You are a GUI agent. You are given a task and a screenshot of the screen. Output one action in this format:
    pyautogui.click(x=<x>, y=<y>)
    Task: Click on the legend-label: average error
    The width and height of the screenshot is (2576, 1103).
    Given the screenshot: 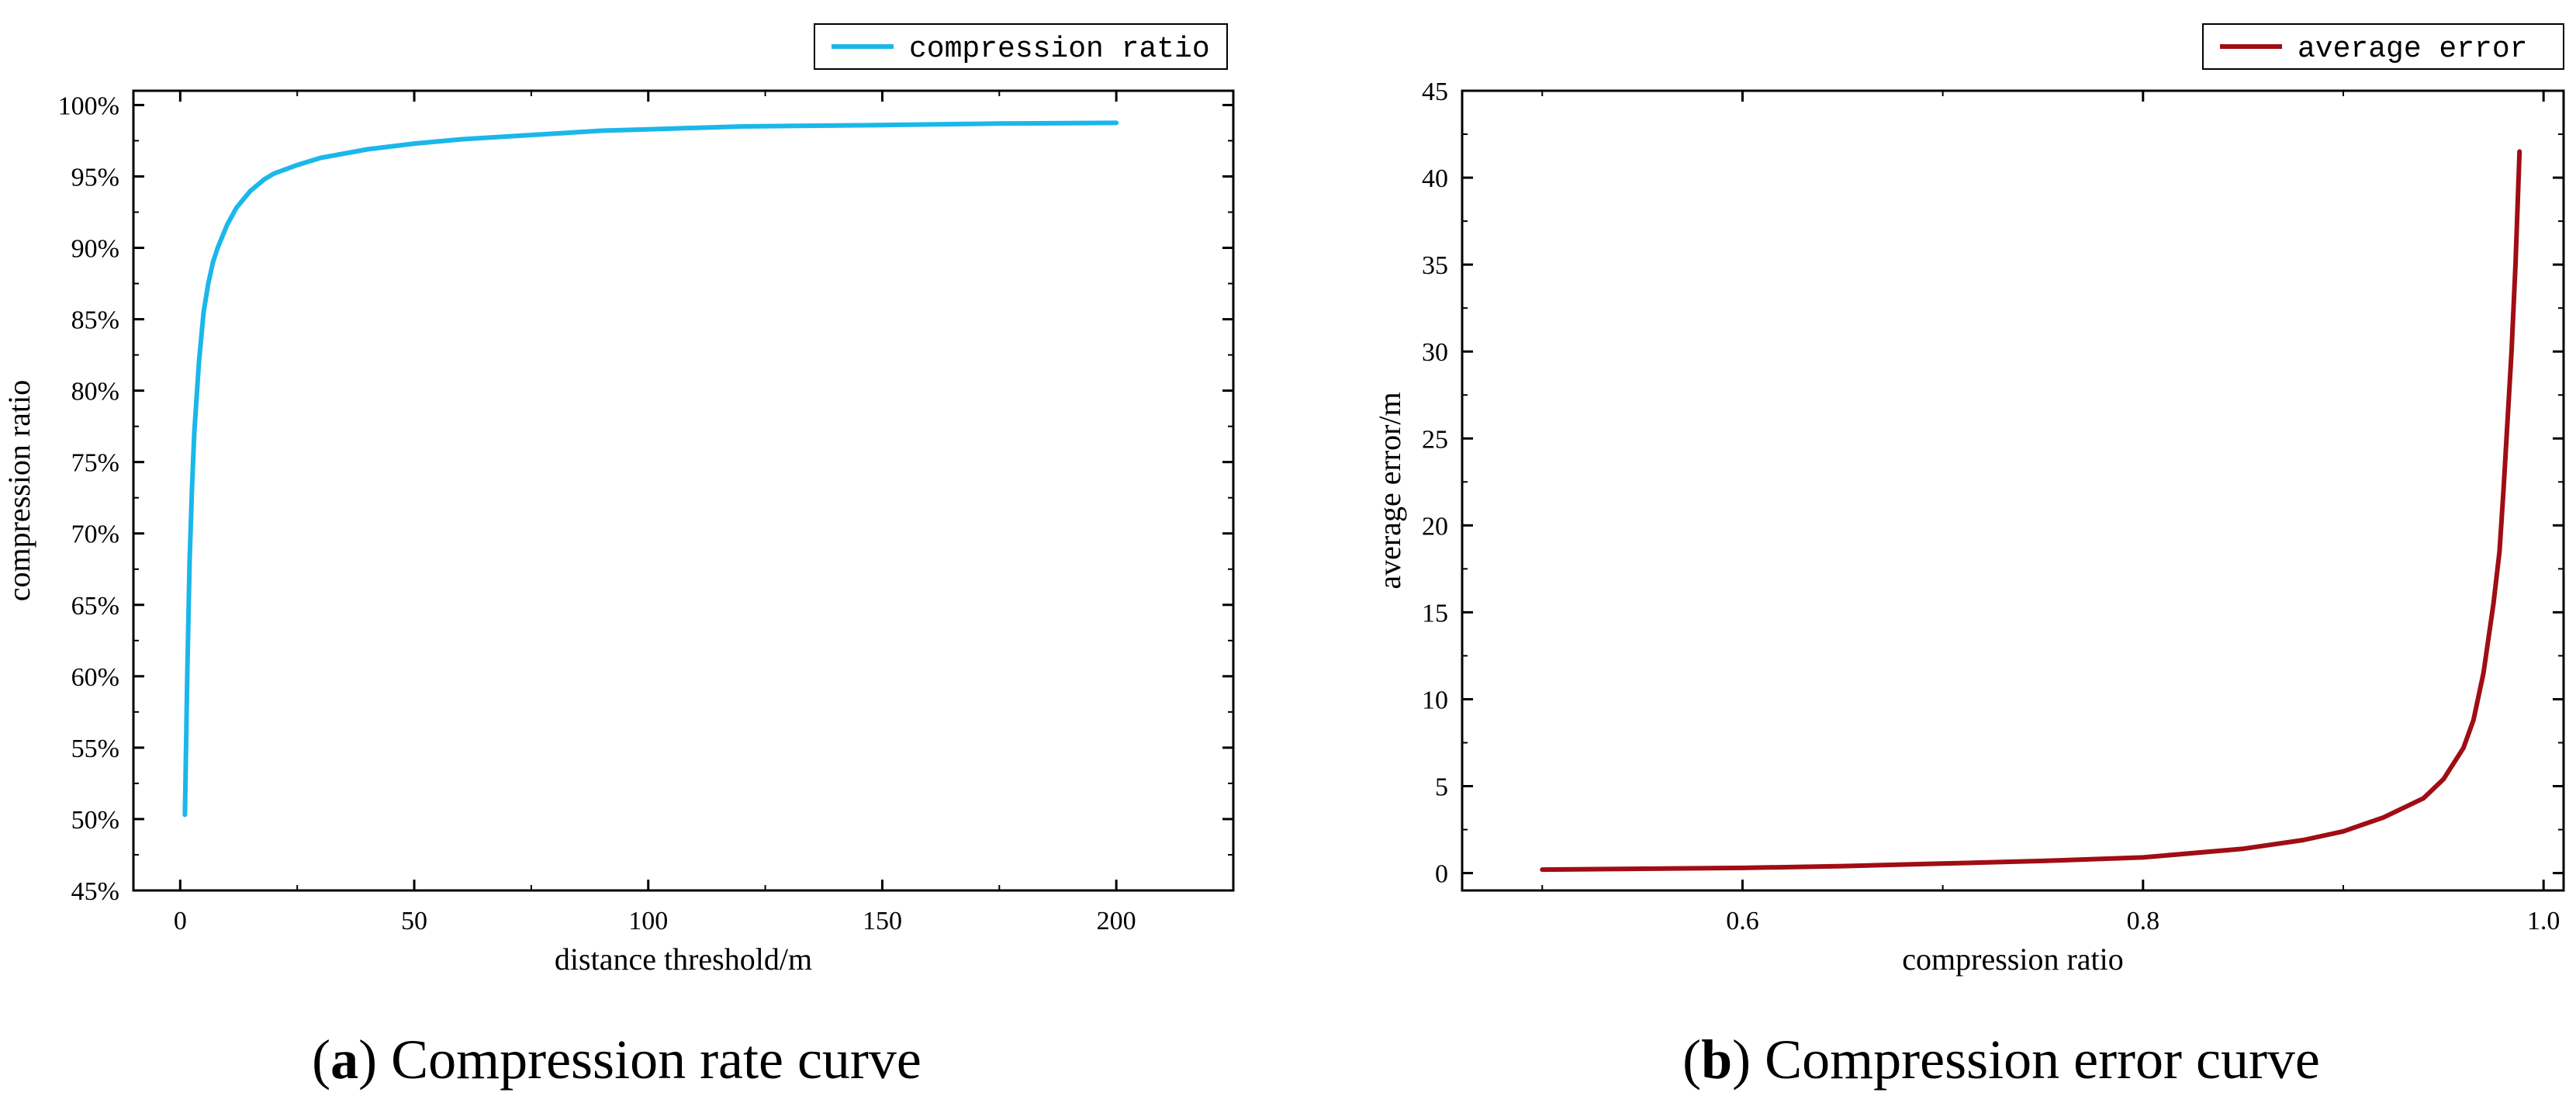 What is the action you would take?
    pyautogui.click(x=2412, y=49)
    